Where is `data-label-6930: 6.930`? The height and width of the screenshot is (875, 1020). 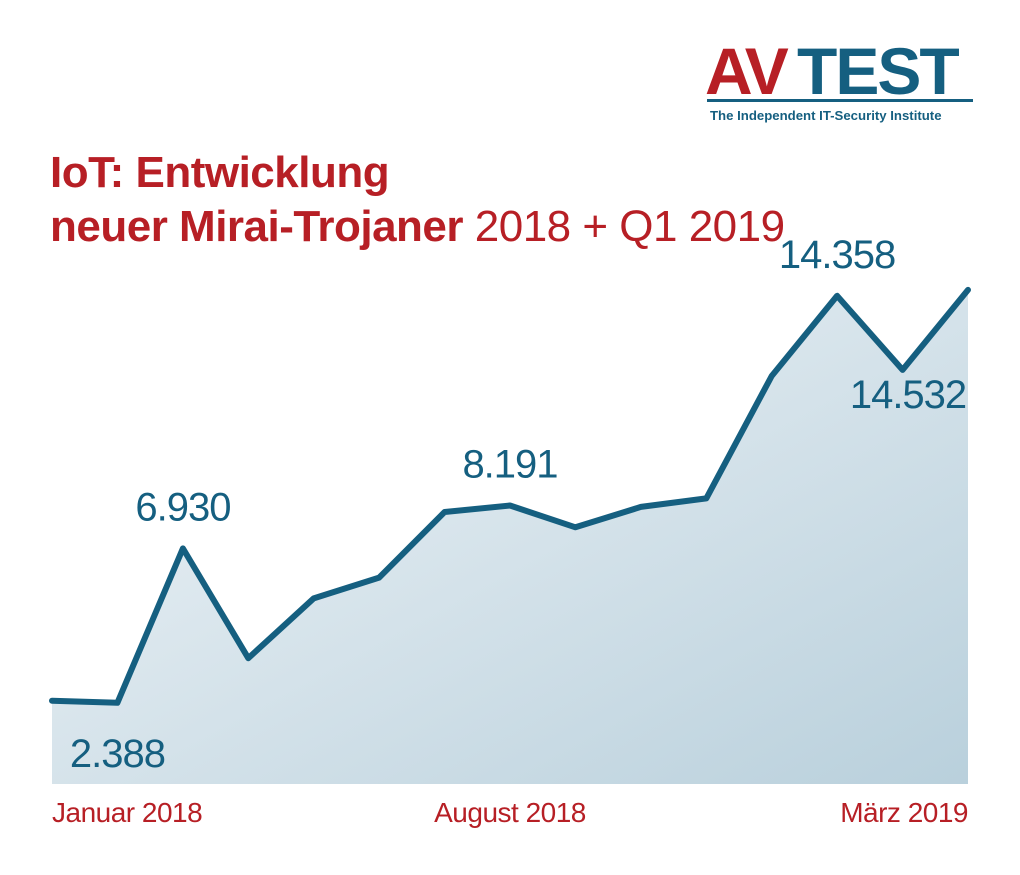
data-label-6930: 6.930 is located at coordinates (182, 507).